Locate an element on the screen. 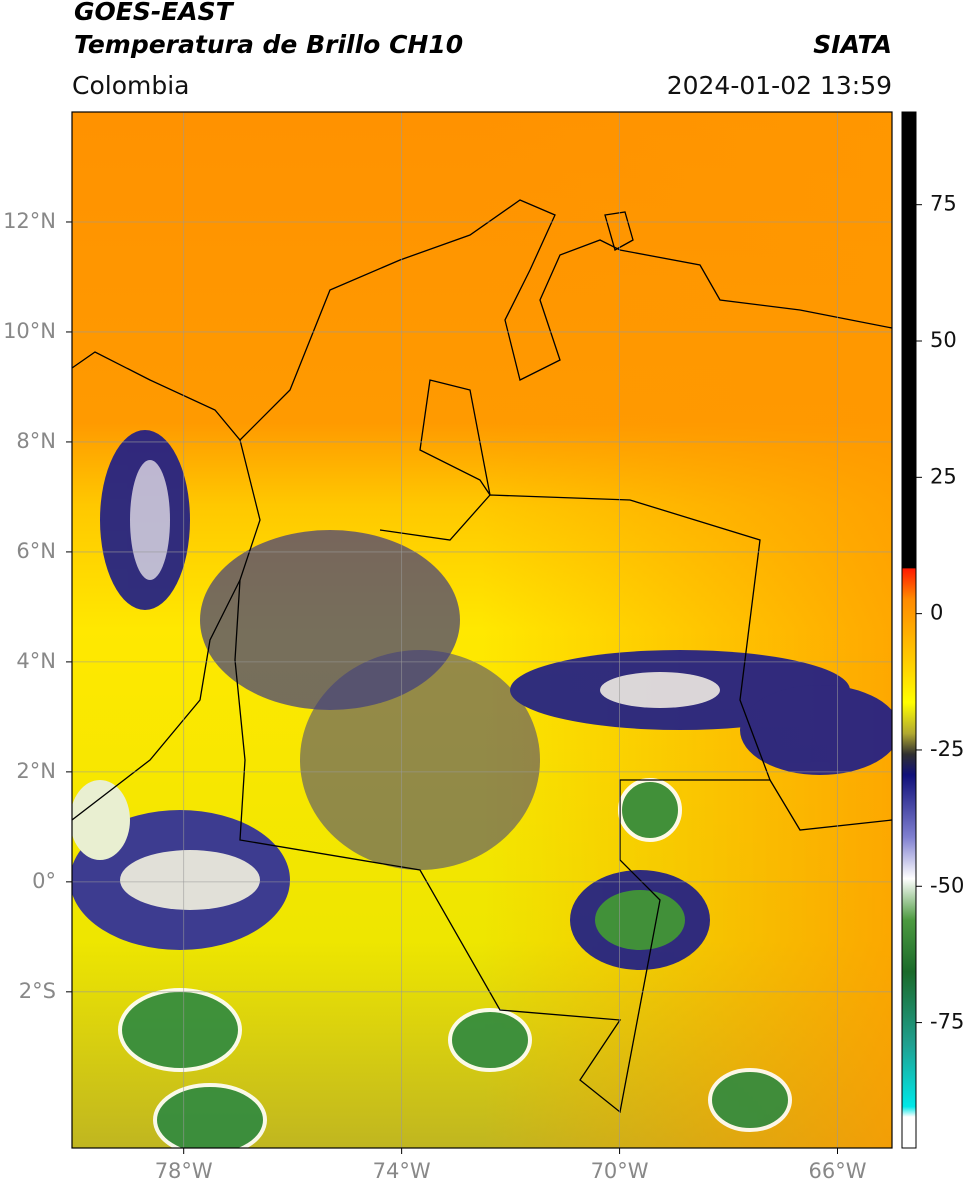  colorbar-tick-label: -25 is located at coordinates (947, 749).